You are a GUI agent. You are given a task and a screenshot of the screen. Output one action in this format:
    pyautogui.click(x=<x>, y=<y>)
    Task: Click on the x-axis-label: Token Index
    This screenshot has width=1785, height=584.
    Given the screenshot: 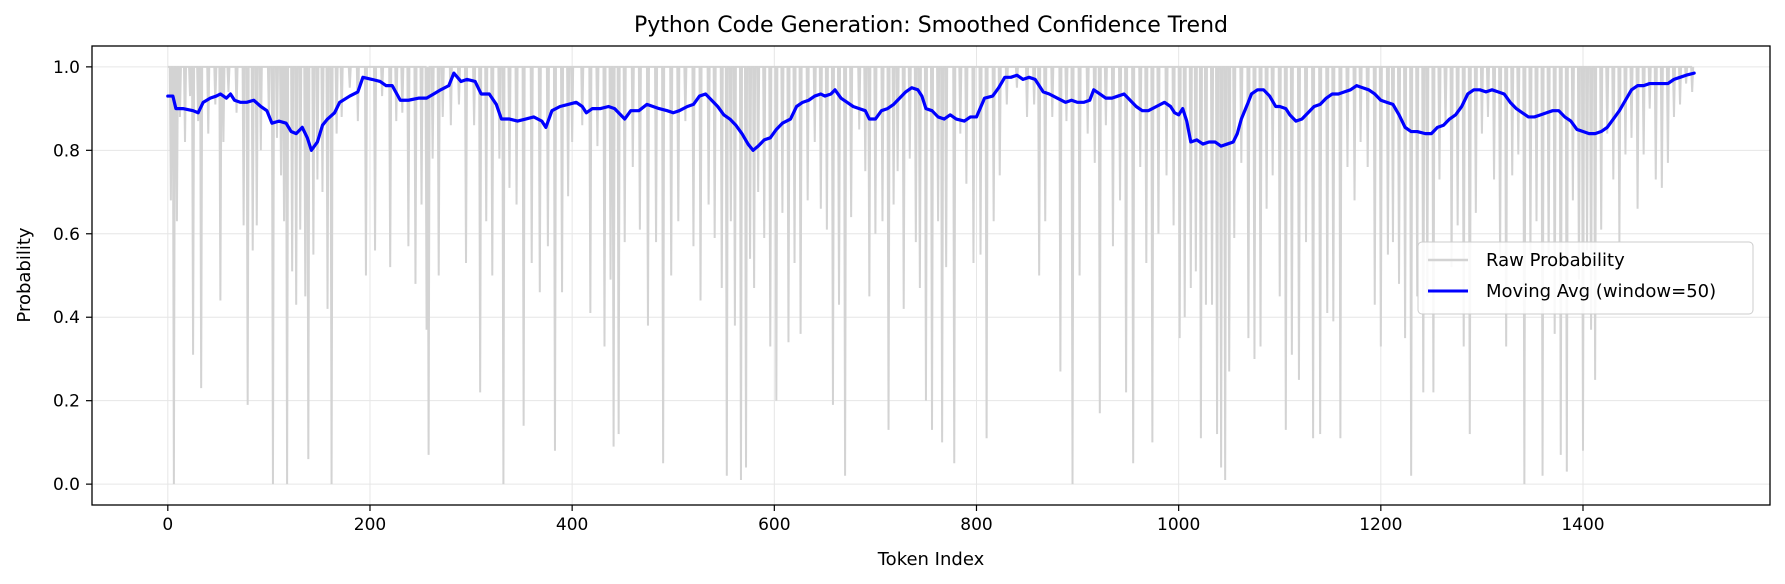 What is the action you would take?
    pyautogui.click(x=931, y=559)
    